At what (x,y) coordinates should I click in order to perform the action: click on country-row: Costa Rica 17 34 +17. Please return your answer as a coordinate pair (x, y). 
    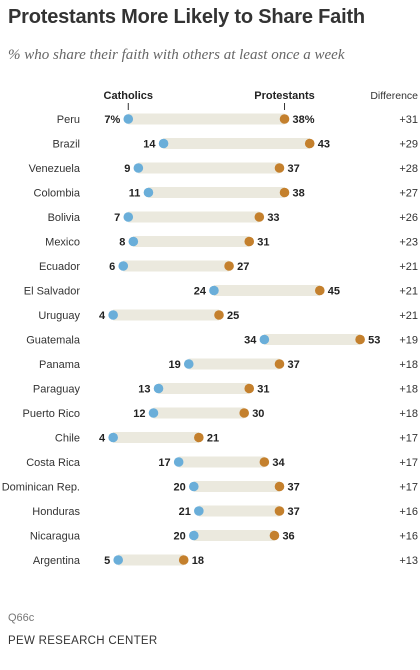
    Looking at the image, I should click on (222, 462).